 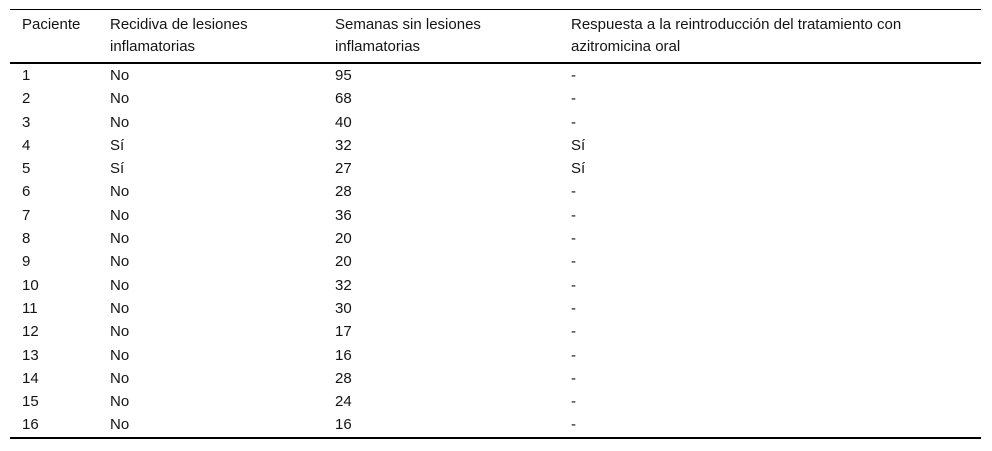 I want to click on table-cell-paciente: 14, so click(x=30, y=378).